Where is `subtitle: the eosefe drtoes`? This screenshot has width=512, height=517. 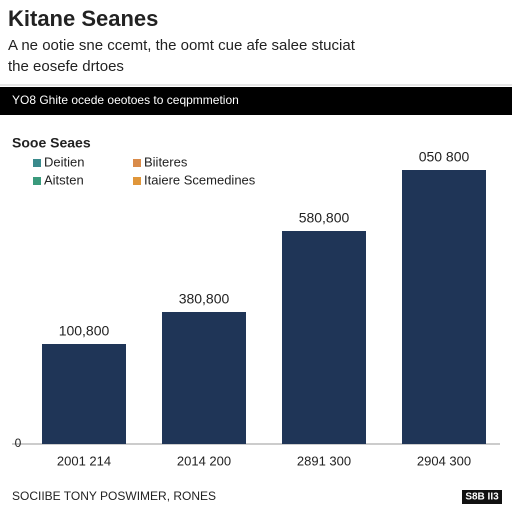
subtitle: the eosefe drtoes is located at coordinates (66, 66).